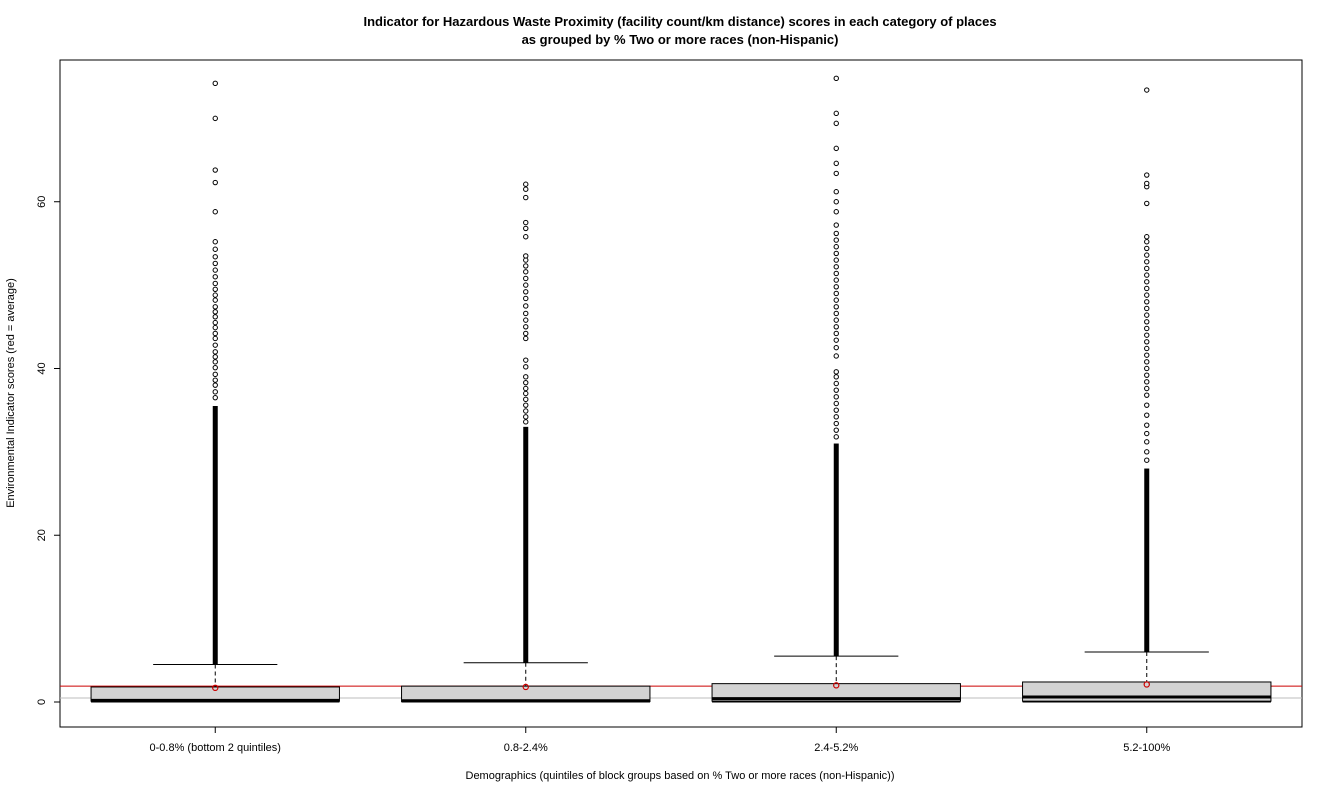  I want to click on x-tick-label: 5.2-100%, so click(1146, 748).